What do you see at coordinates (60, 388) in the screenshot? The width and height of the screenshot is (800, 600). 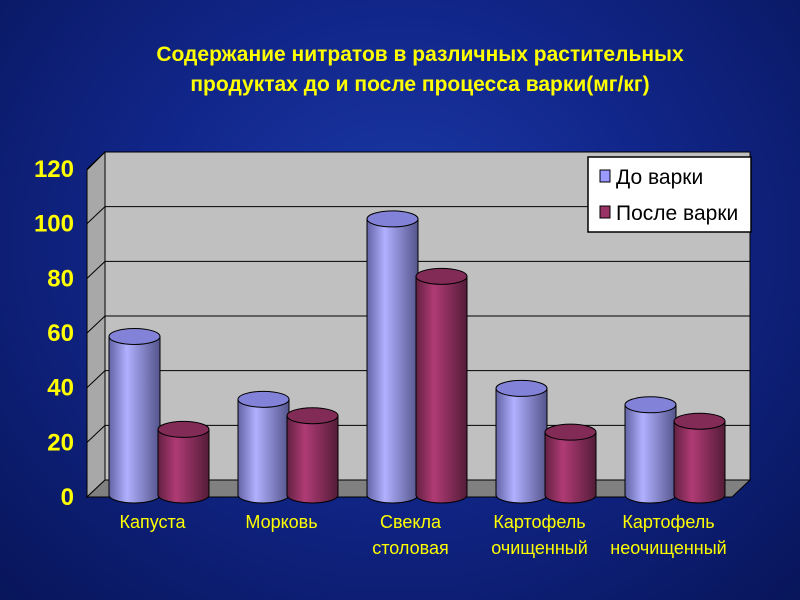 I see `y-tick-label: 40` at bounding box center [60, 388].